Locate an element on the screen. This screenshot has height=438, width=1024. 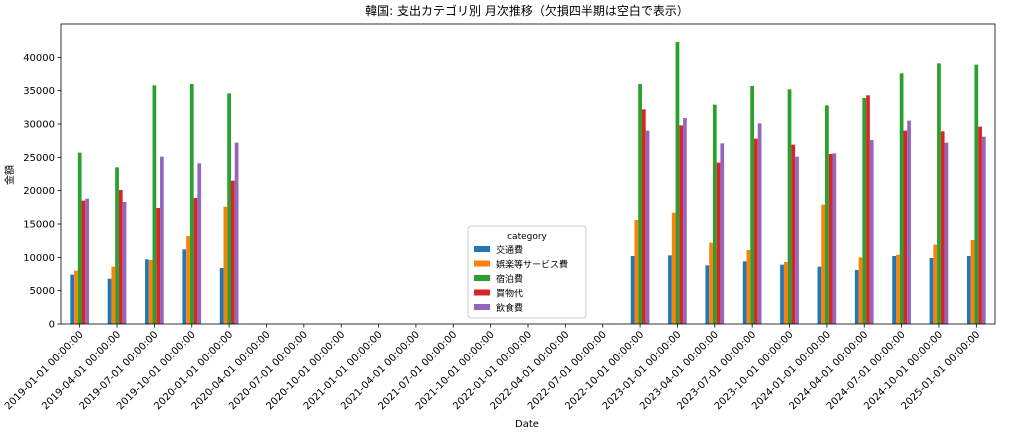
y-tick-label: 30000 is located at coordinates (39, 125).